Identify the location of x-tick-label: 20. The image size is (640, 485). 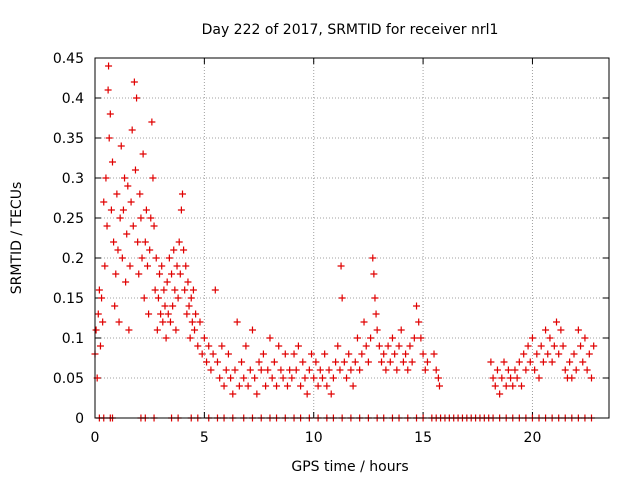
(533, 438).